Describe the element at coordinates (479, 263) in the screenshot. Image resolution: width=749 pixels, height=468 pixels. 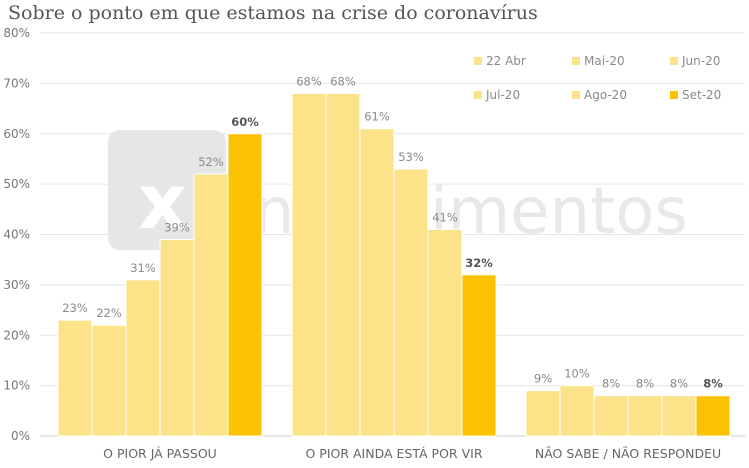
I see `data-label: 32%` at that location.